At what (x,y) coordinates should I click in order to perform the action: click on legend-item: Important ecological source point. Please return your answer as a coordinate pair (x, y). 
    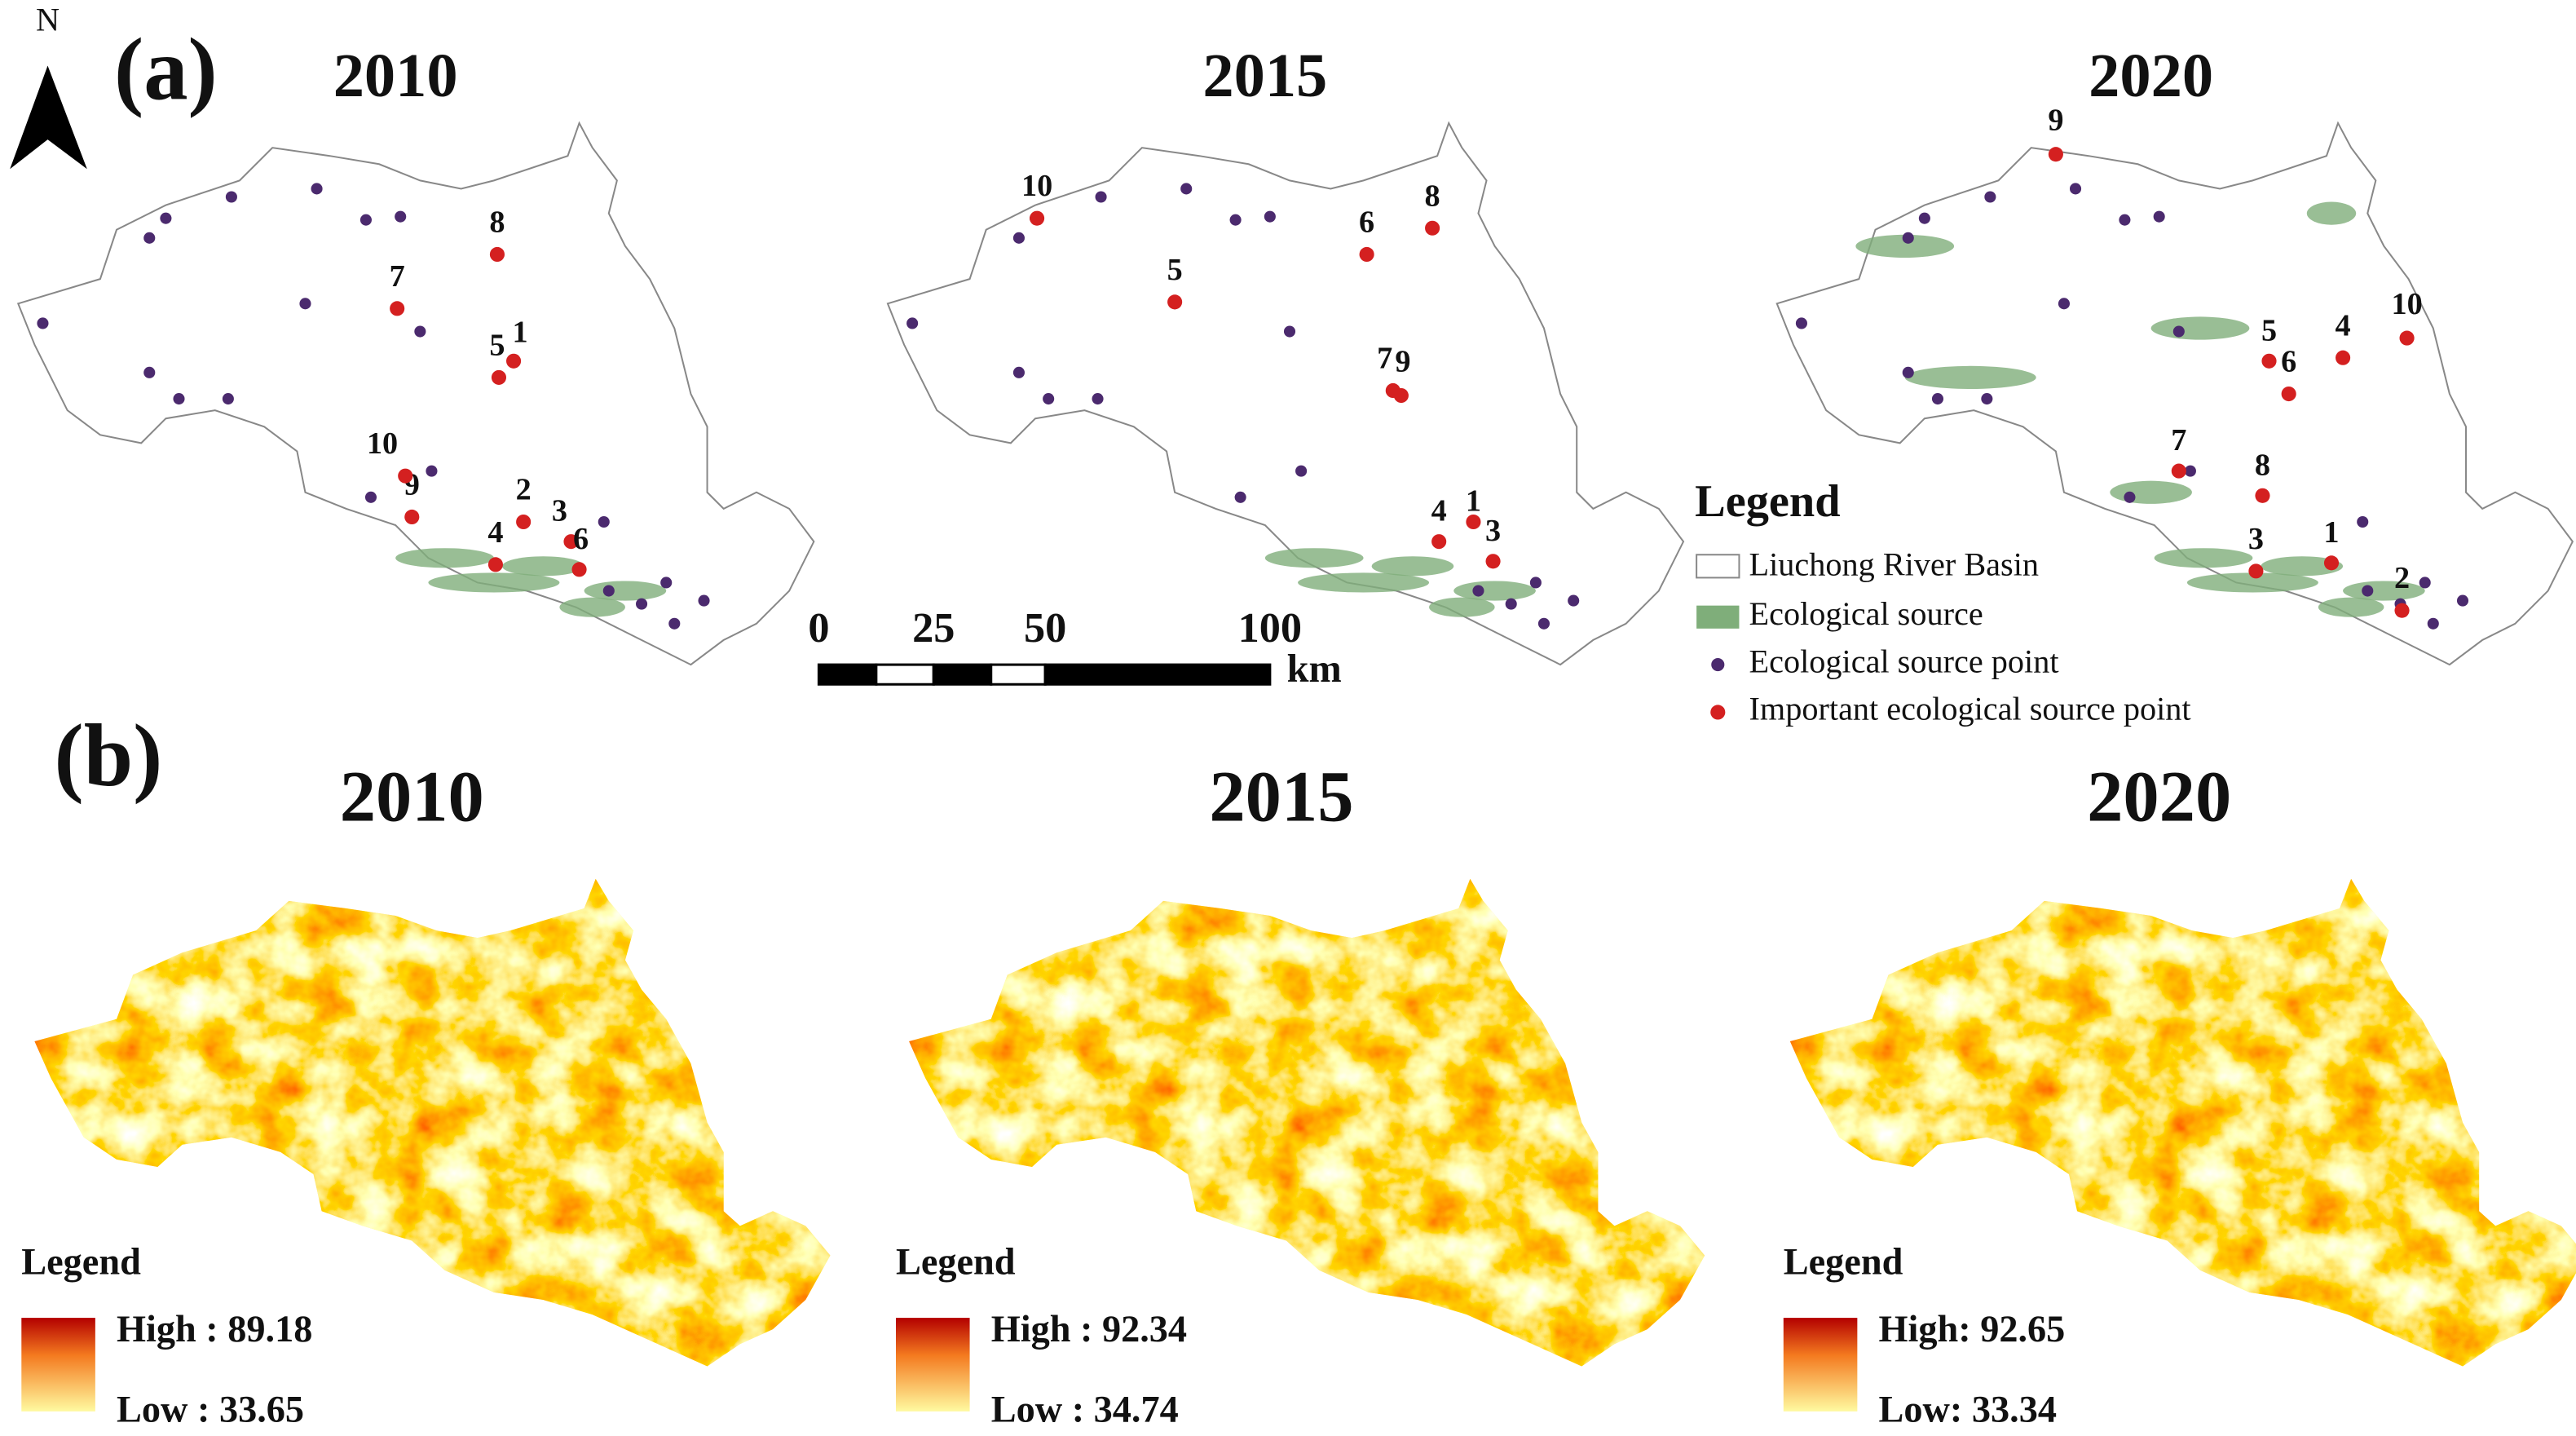
    Looking at the image, I should click on (1970, 709).